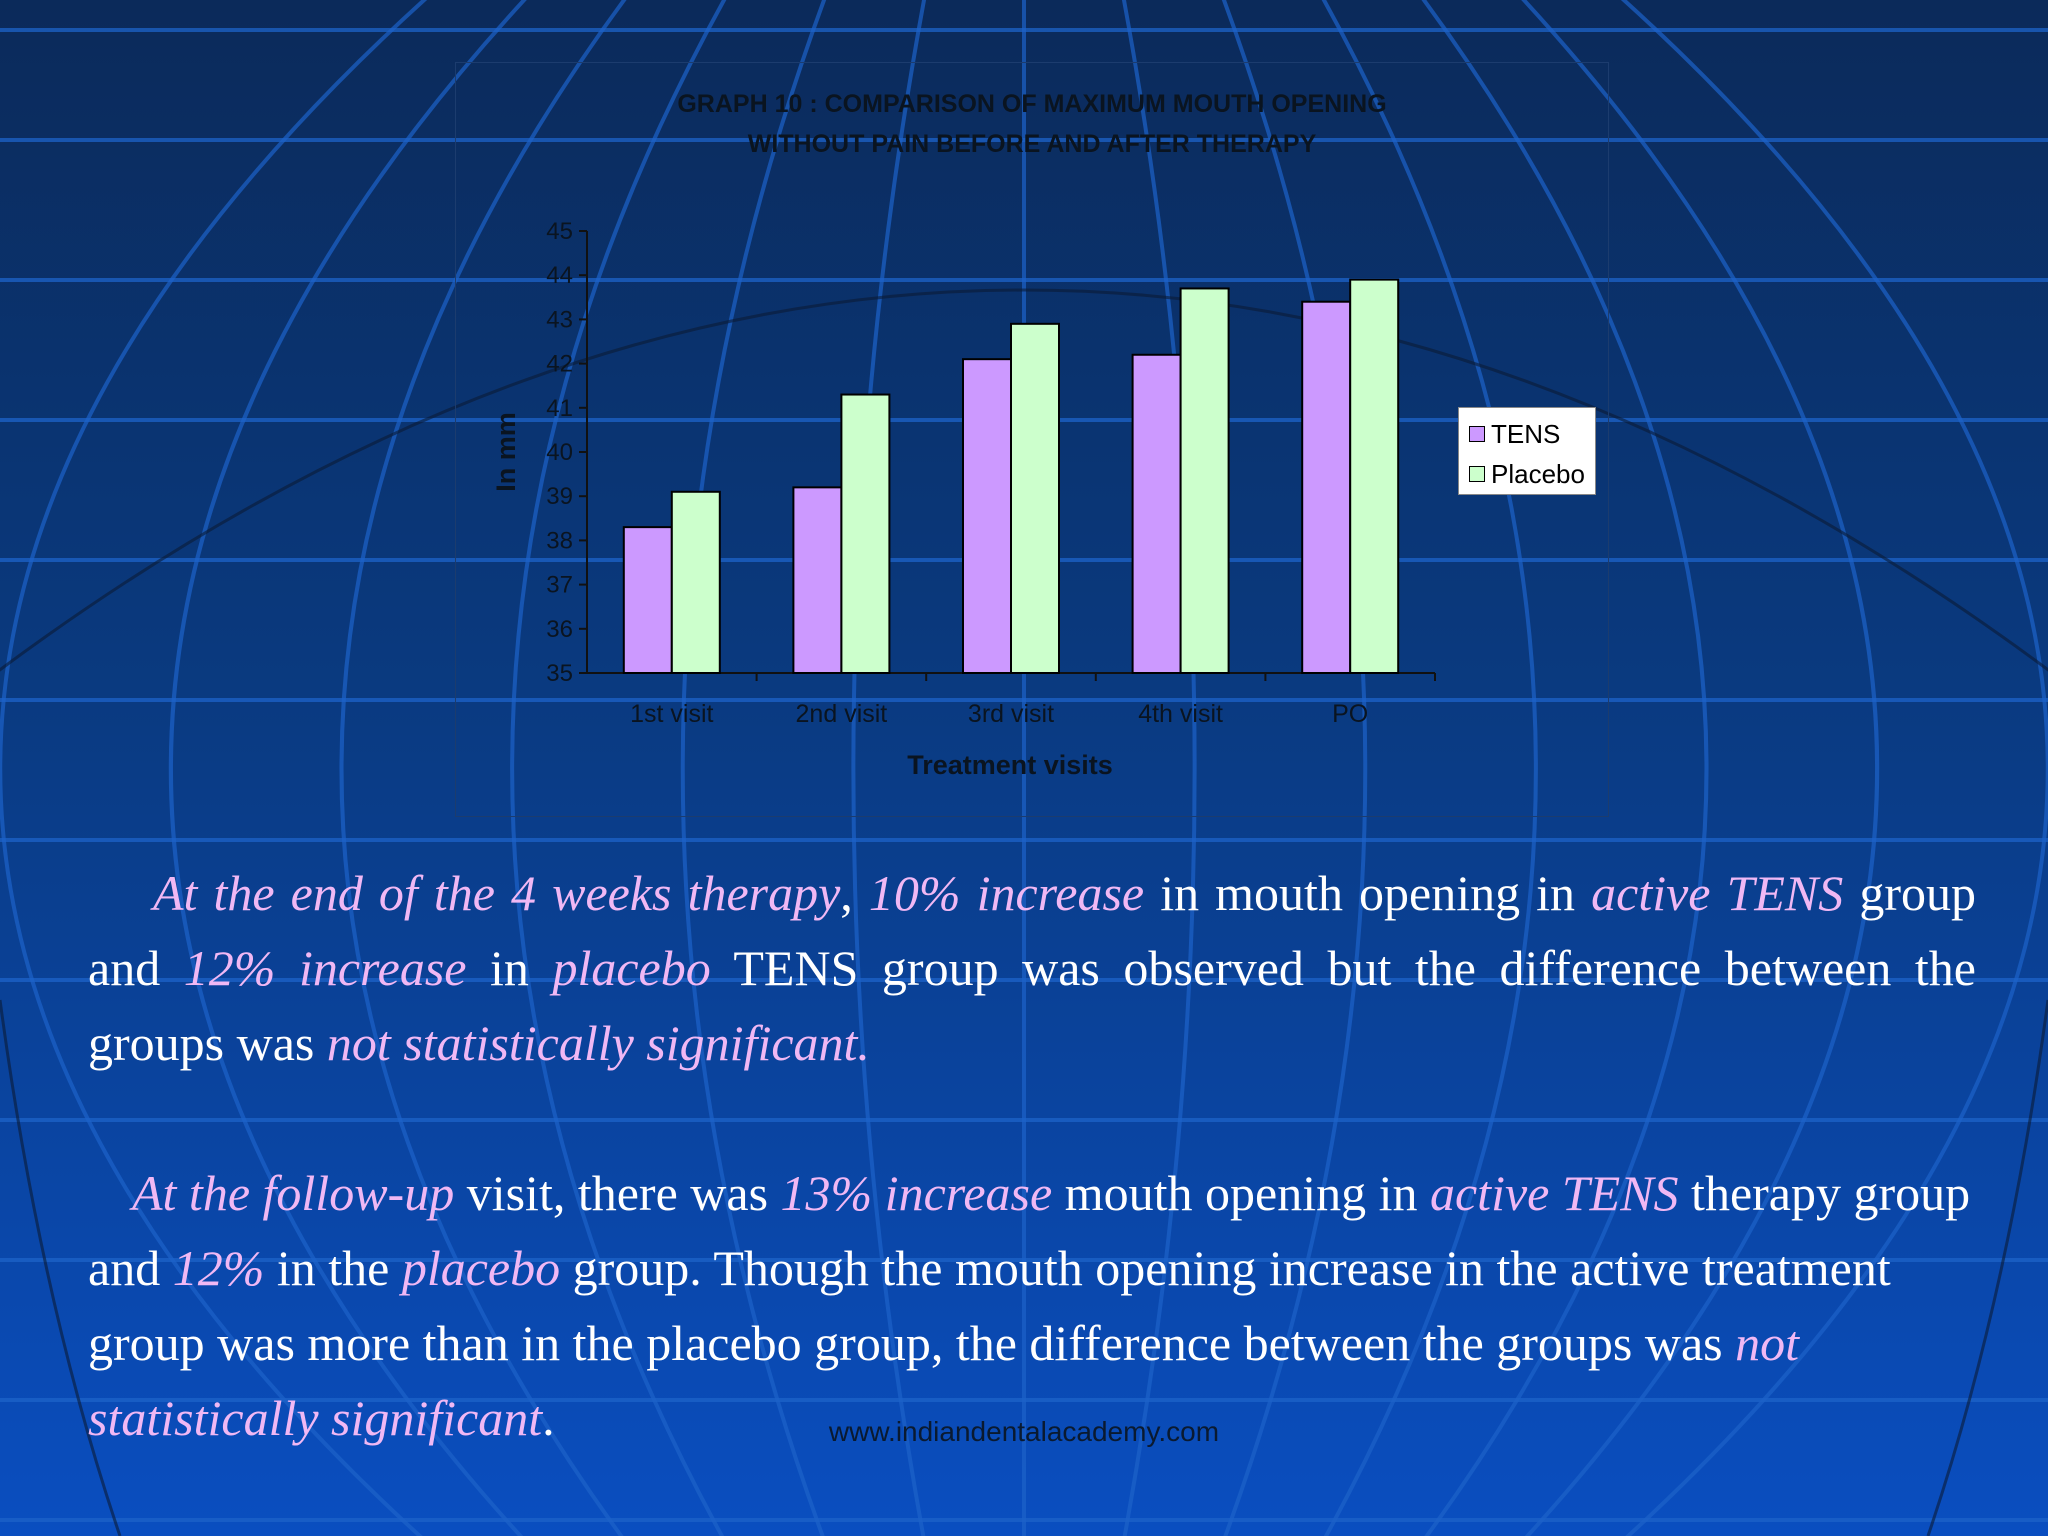 This screenshot has height=1536, width=2048. I want to click on legend-swatch-placebo, so click(1477, 474).